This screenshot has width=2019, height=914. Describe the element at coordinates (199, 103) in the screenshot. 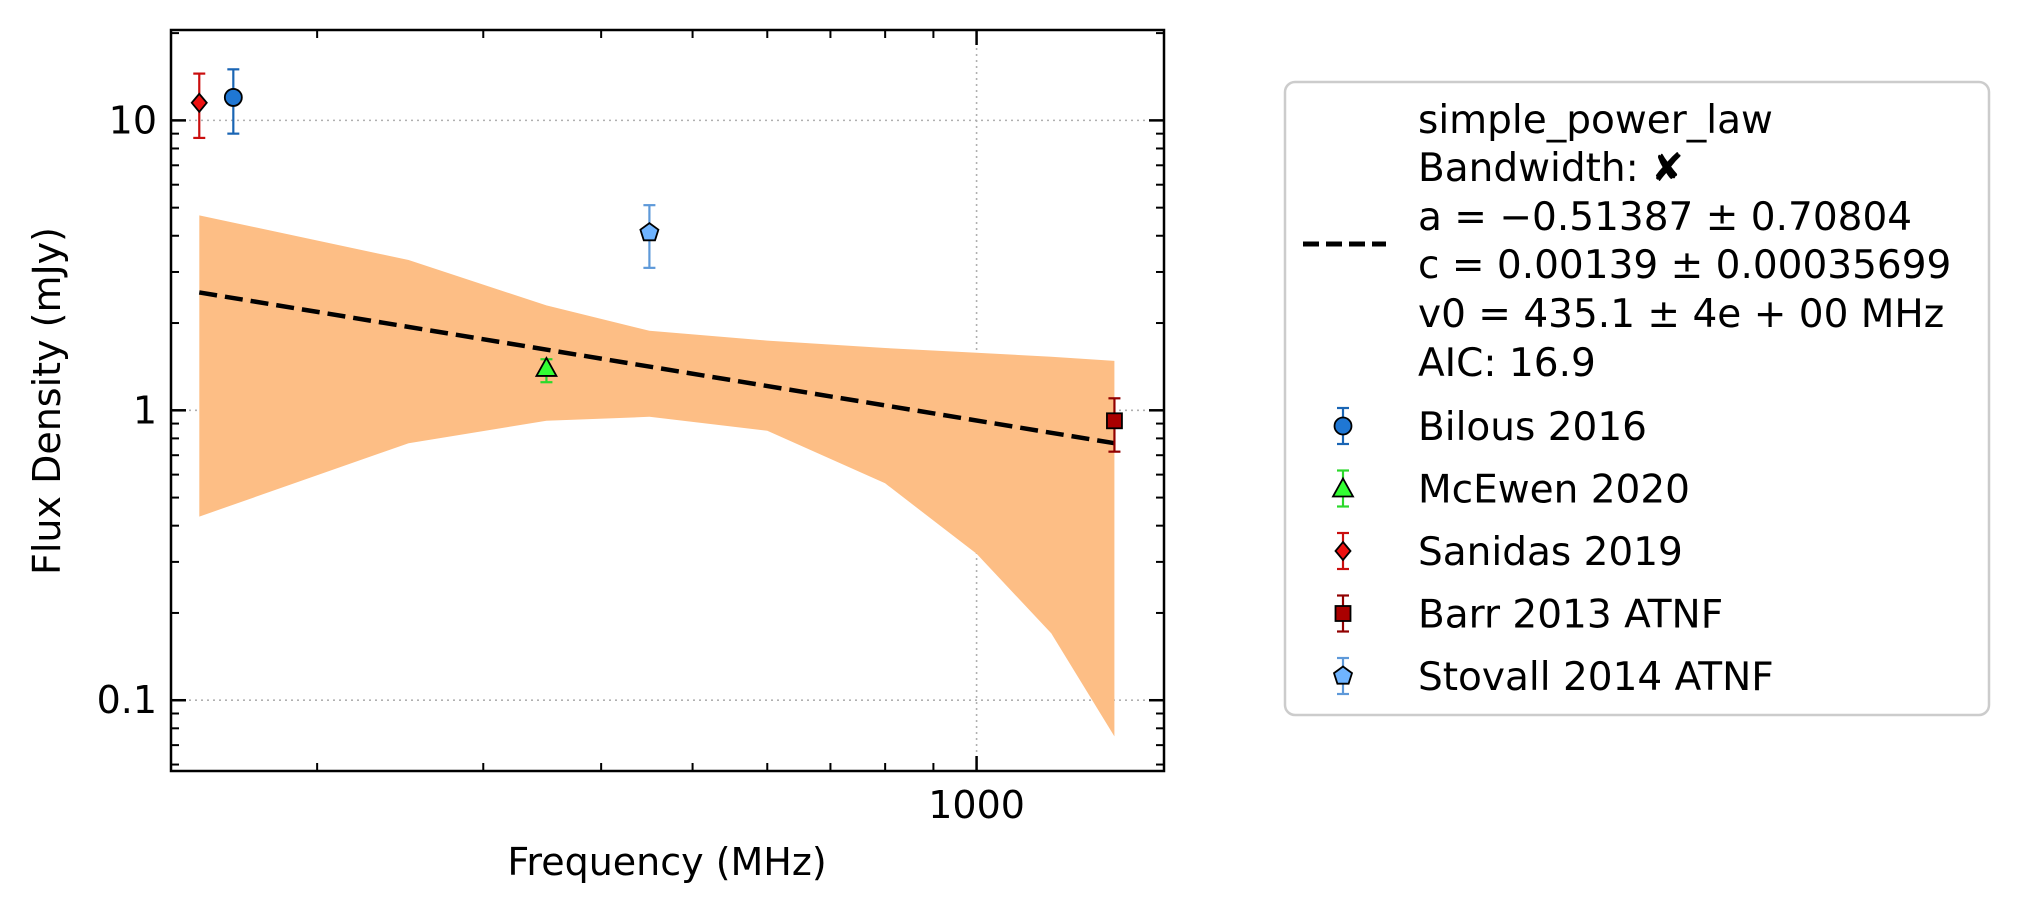

I see `data-point-sanidas-2019` at that location.